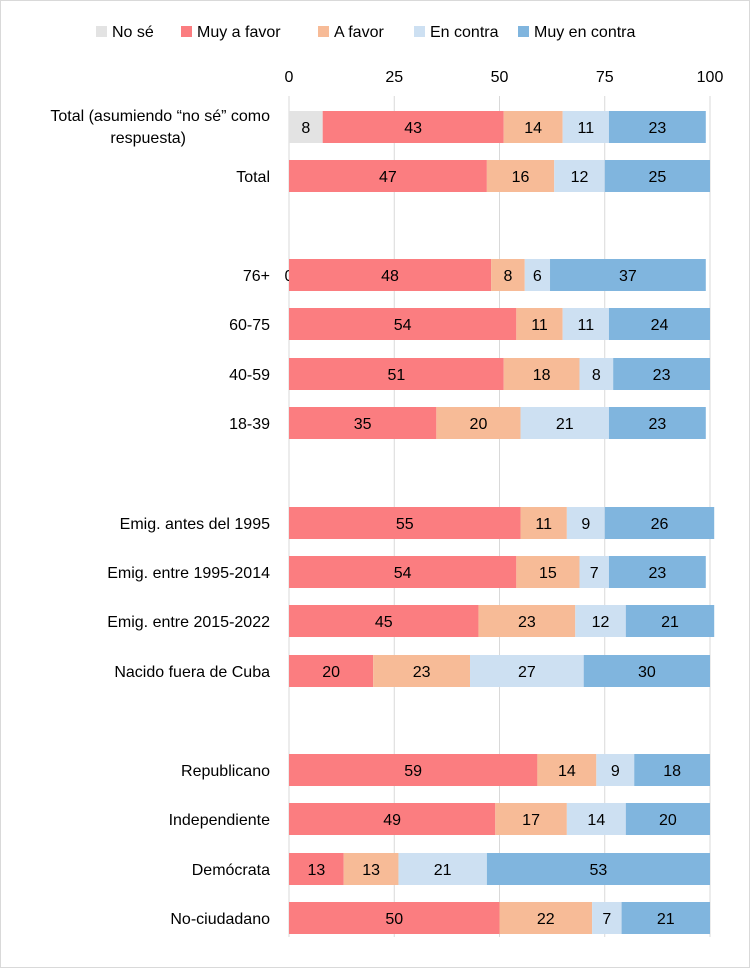 This screenshot has width=750, height=968. I want to click on bar-value-label: 26, so click(660, 524).